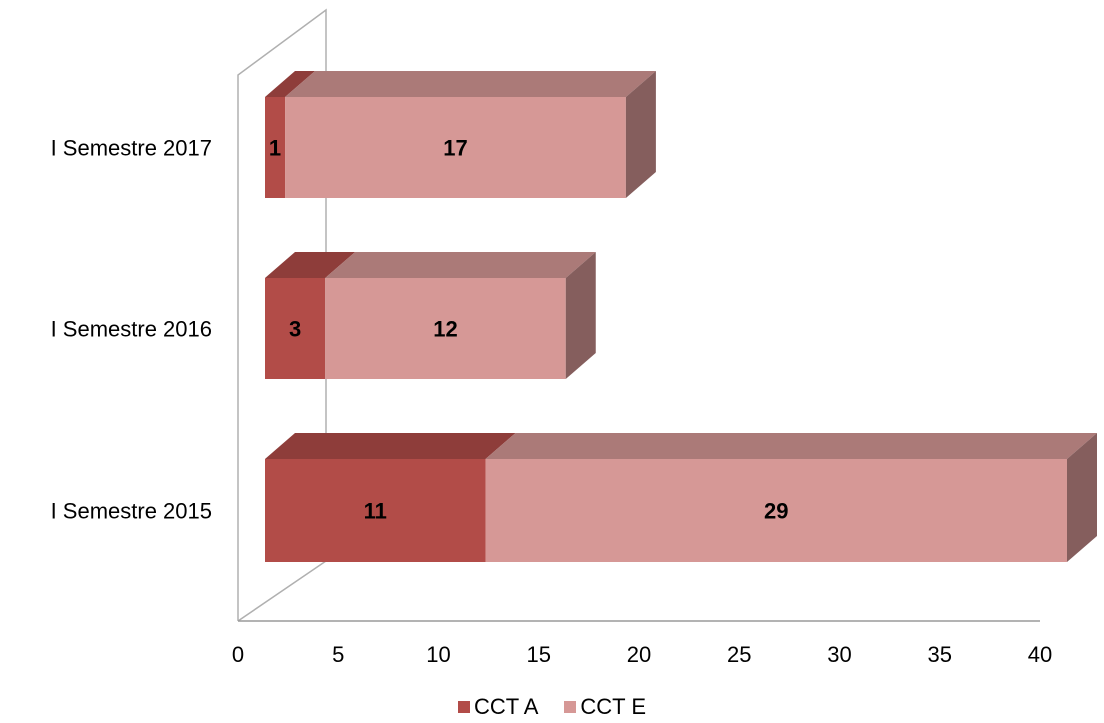 The width and height of the screenshot is (1104, 723). I want to click on data-label-0-1: 3, so click(295, 329).